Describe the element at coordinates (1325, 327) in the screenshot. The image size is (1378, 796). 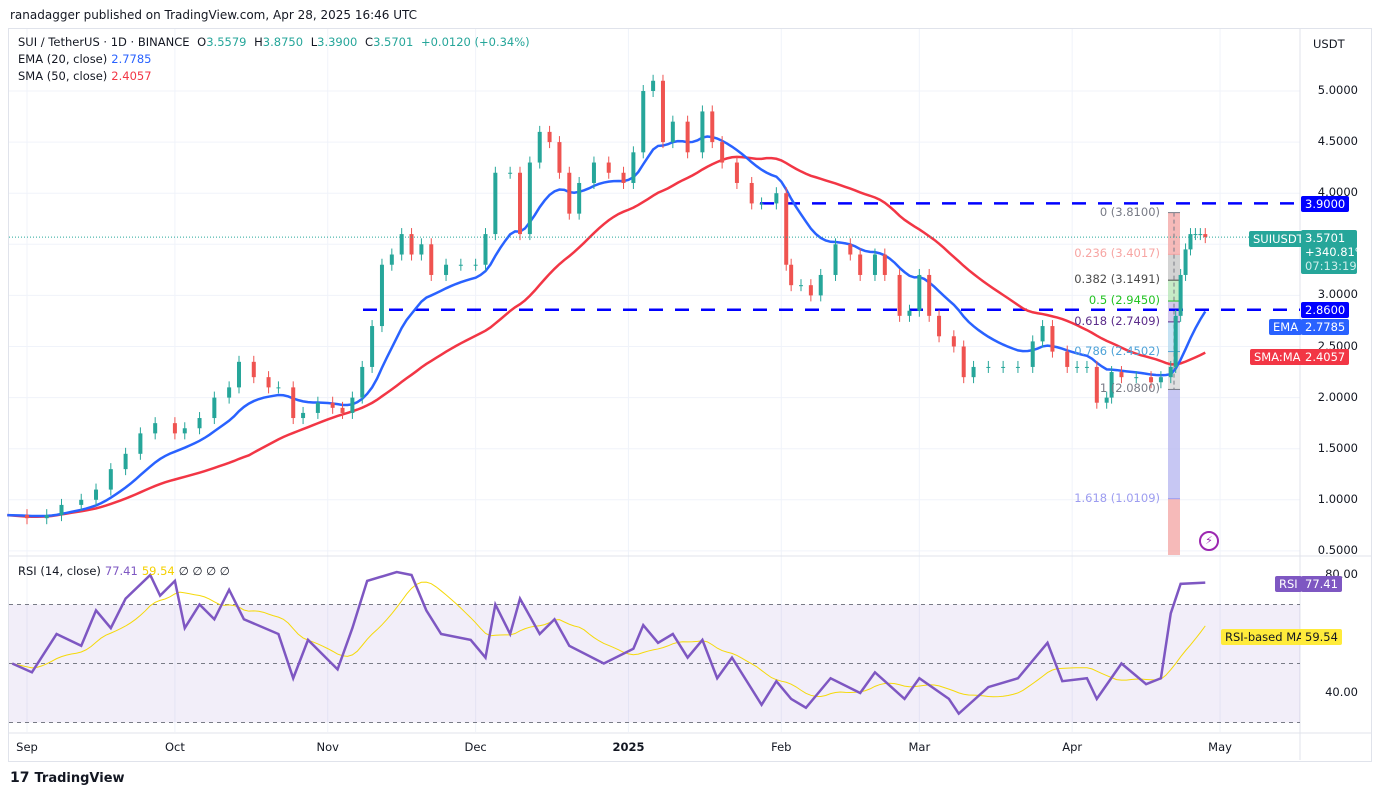
I see `ema-price-tag: 2.7785` at that location.